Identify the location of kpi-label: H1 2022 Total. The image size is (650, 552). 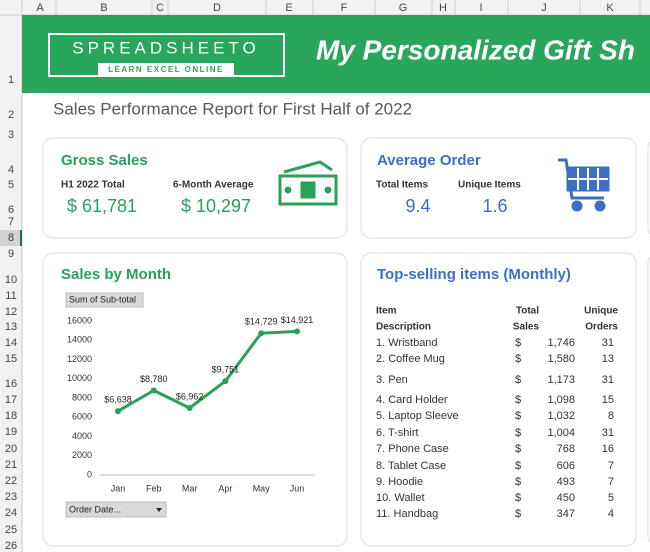
(93, 185).